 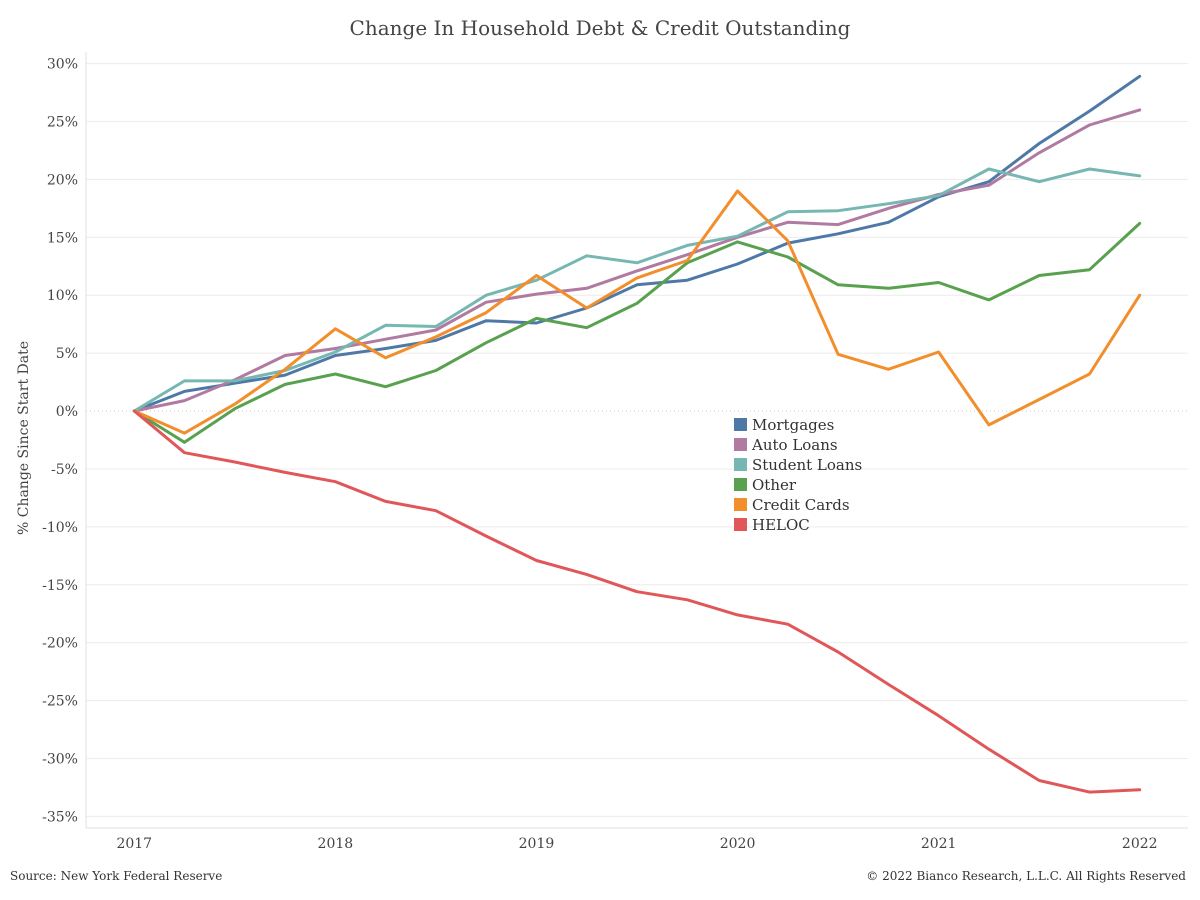 I want to click on legend-label-mortgages: Mortgages, so click(x=793, y=425).